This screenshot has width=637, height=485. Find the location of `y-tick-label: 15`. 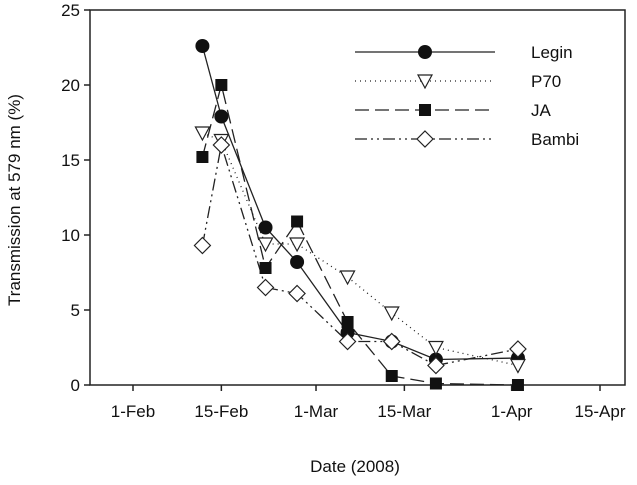

y-tick-label: 15 is located at coordinates (70, 160).